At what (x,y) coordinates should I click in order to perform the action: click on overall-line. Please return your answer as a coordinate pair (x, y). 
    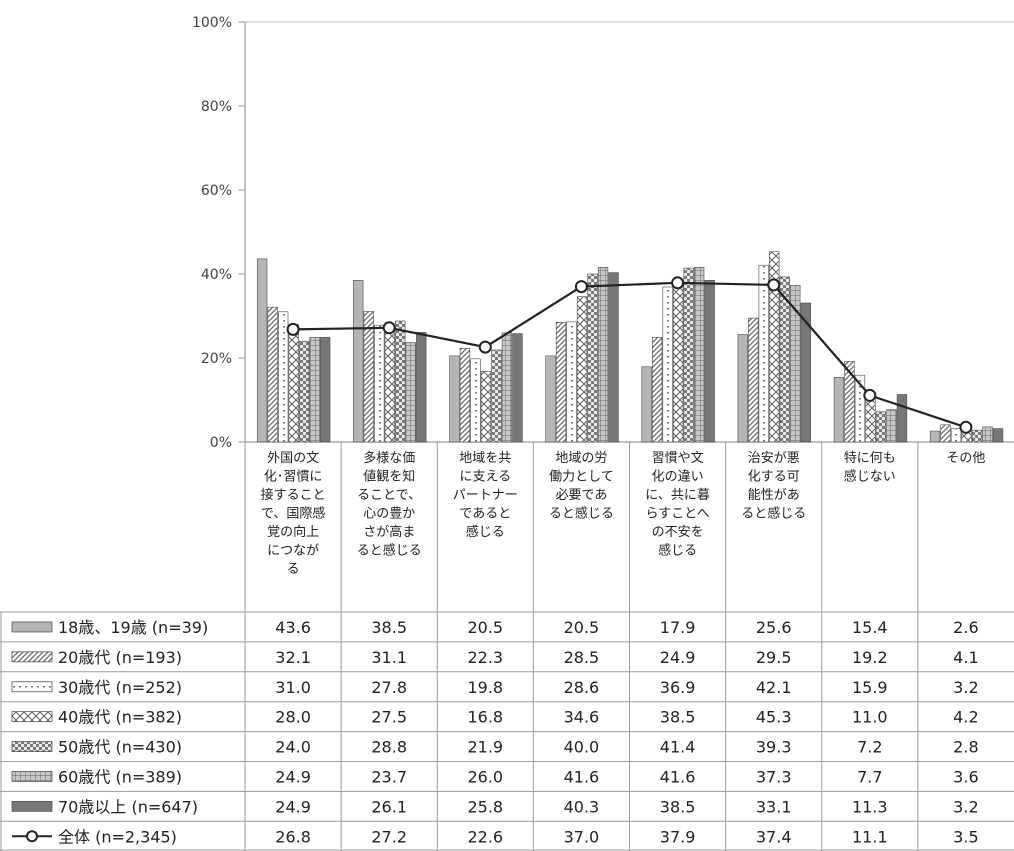
    Looking at the image, I should click on (630, 355).